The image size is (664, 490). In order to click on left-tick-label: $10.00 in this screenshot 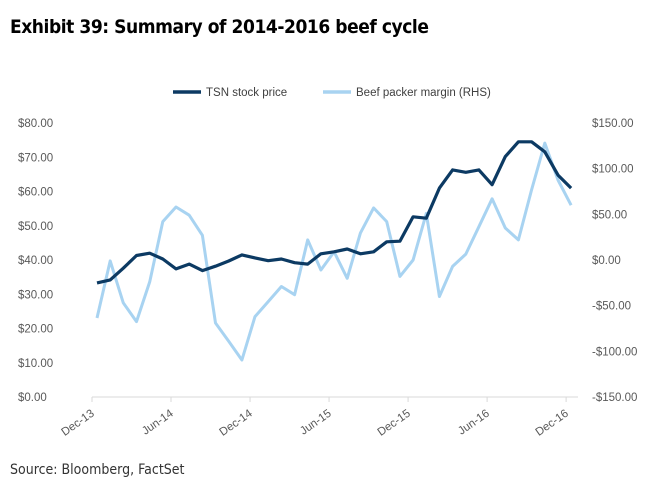, I will do `click(35, 364)`.